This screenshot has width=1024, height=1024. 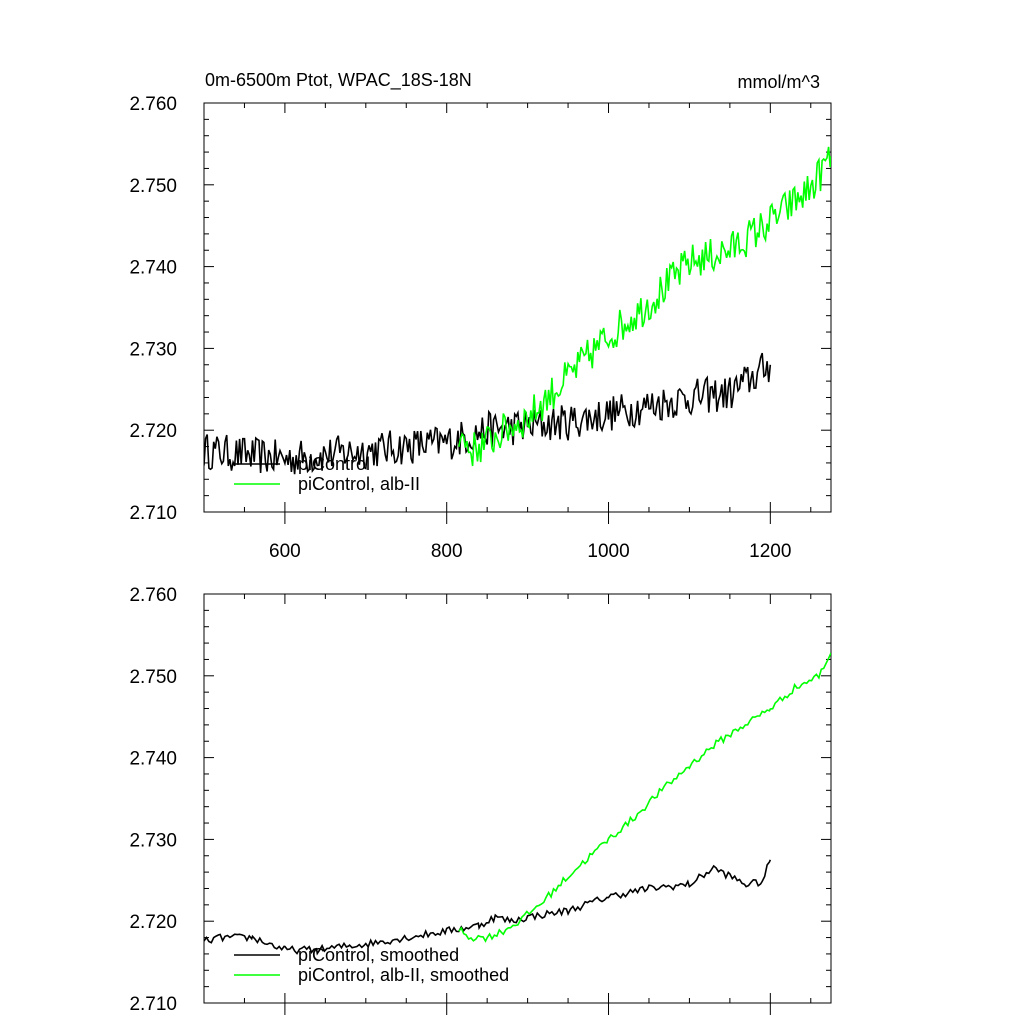 What do you see at coordinates (334, 464) in the screenshot?
I see `legend-label: piControl` at bounding box center [334, 464].